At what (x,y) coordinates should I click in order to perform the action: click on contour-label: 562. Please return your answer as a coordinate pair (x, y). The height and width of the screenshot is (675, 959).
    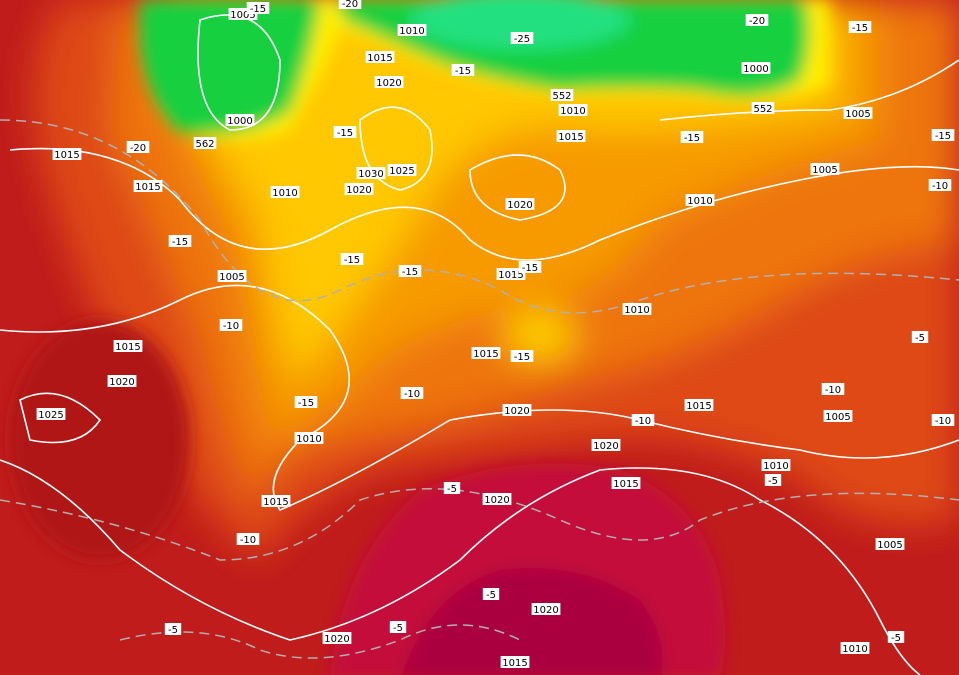
    Looking at the image, I should click on (204, 144).